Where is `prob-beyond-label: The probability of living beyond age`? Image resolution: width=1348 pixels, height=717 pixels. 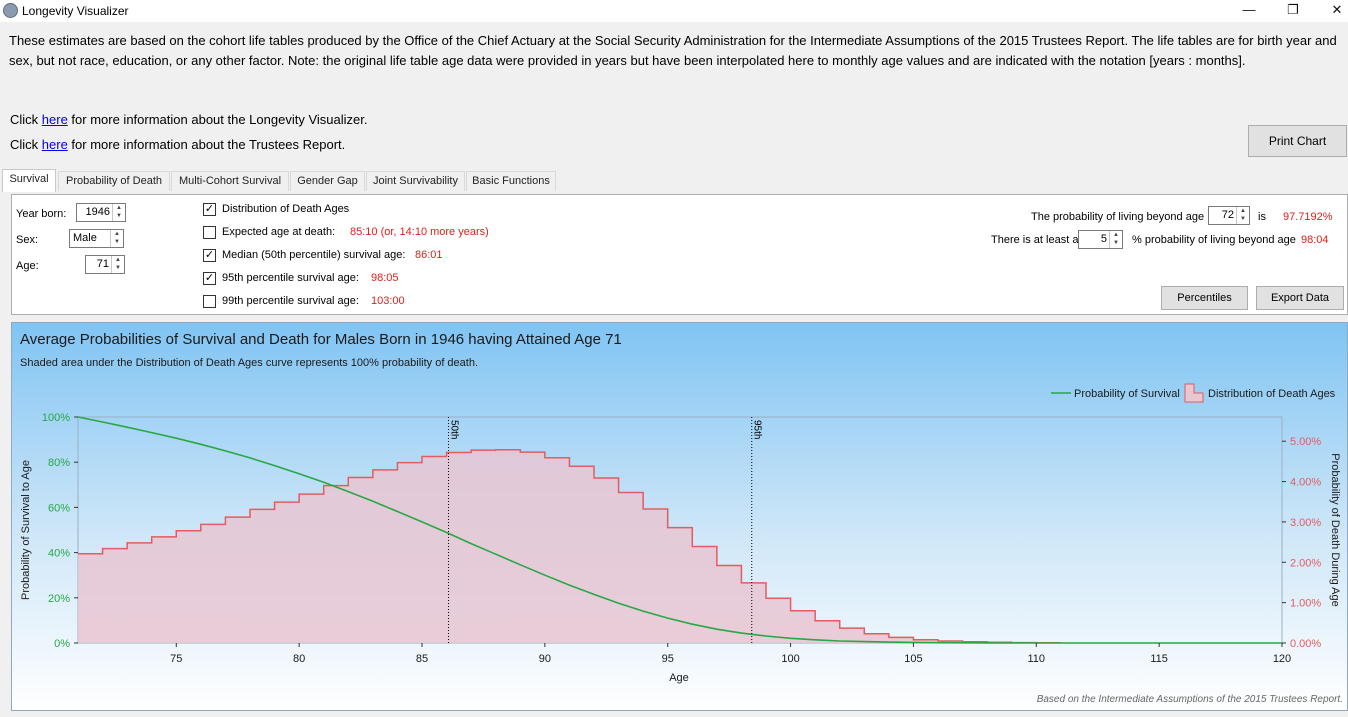
prob-beyond-label: The probability of living beyond age is located at coordinates (1118, 217).